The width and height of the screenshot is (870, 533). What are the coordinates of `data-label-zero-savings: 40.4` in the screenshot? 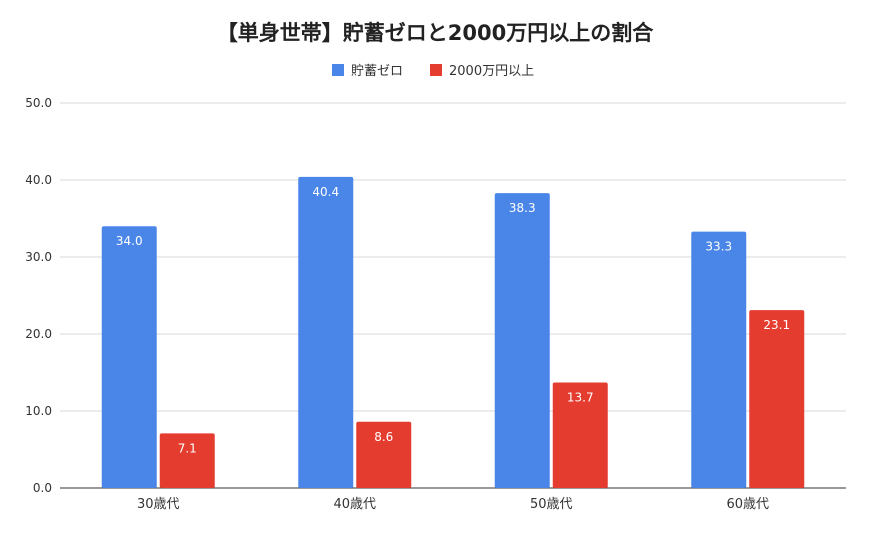 It's located at (325, 192).